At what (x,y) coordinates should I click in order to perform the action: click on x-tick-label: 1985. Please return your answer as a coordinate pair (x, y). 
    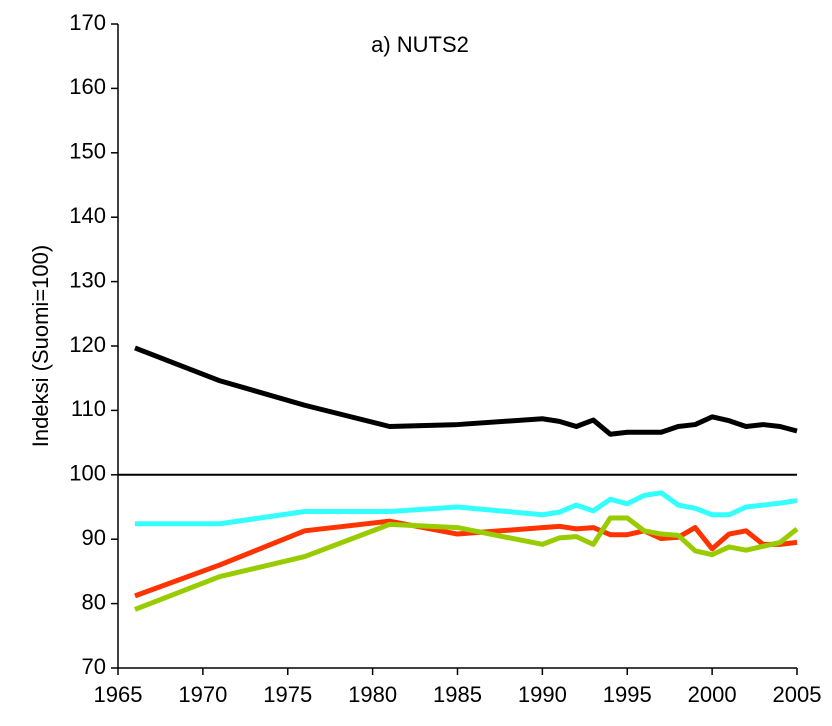
    Looking at the image, I should click on (457, 694).